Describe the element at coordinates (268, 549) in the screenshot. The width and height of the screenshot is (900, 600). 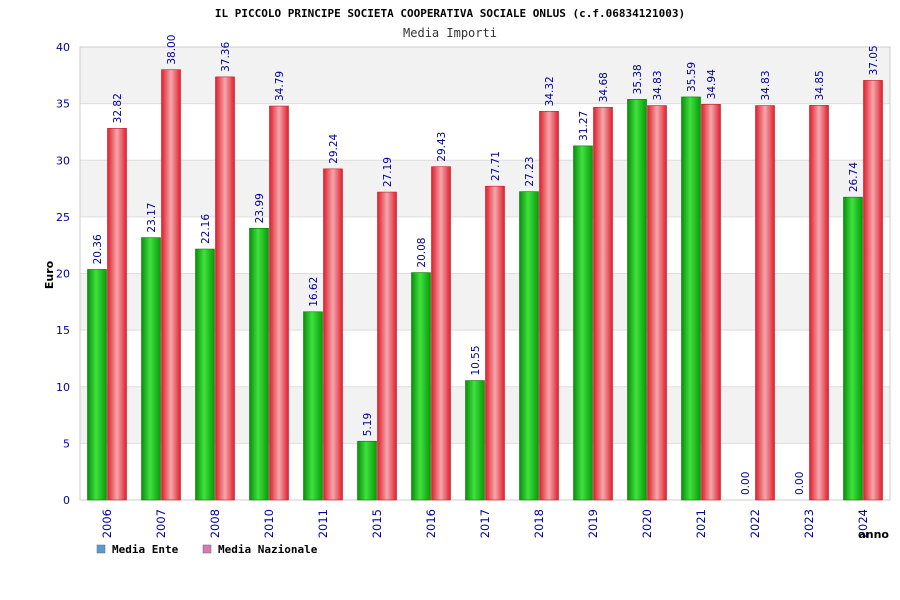
I see `legend-label: Media Nazionale` at that location.